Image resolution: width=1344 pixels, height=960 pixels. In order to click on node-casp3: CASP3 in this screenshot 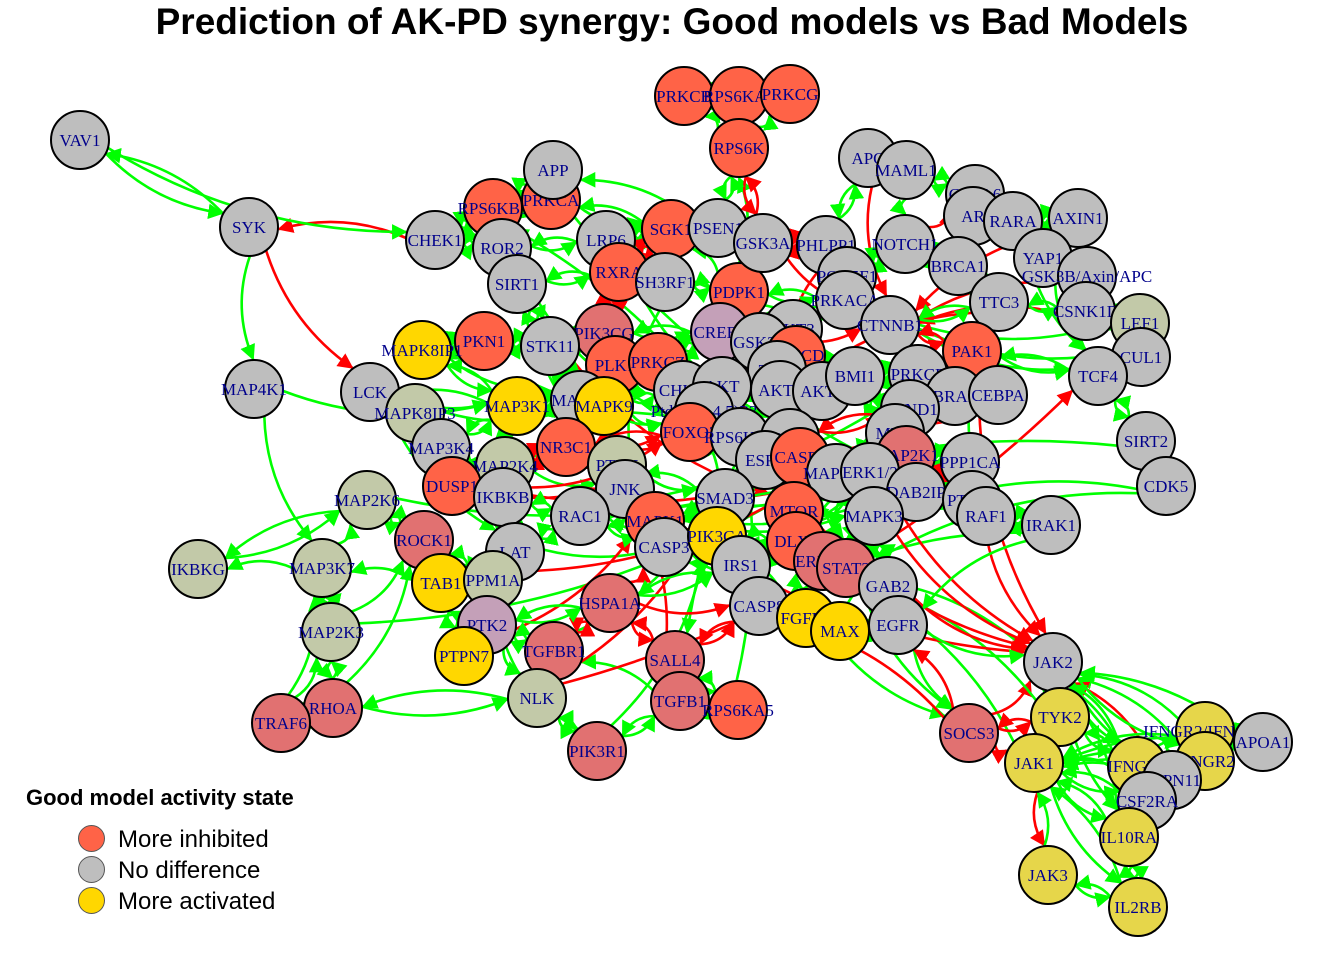, I will do `click(664, 547)`.